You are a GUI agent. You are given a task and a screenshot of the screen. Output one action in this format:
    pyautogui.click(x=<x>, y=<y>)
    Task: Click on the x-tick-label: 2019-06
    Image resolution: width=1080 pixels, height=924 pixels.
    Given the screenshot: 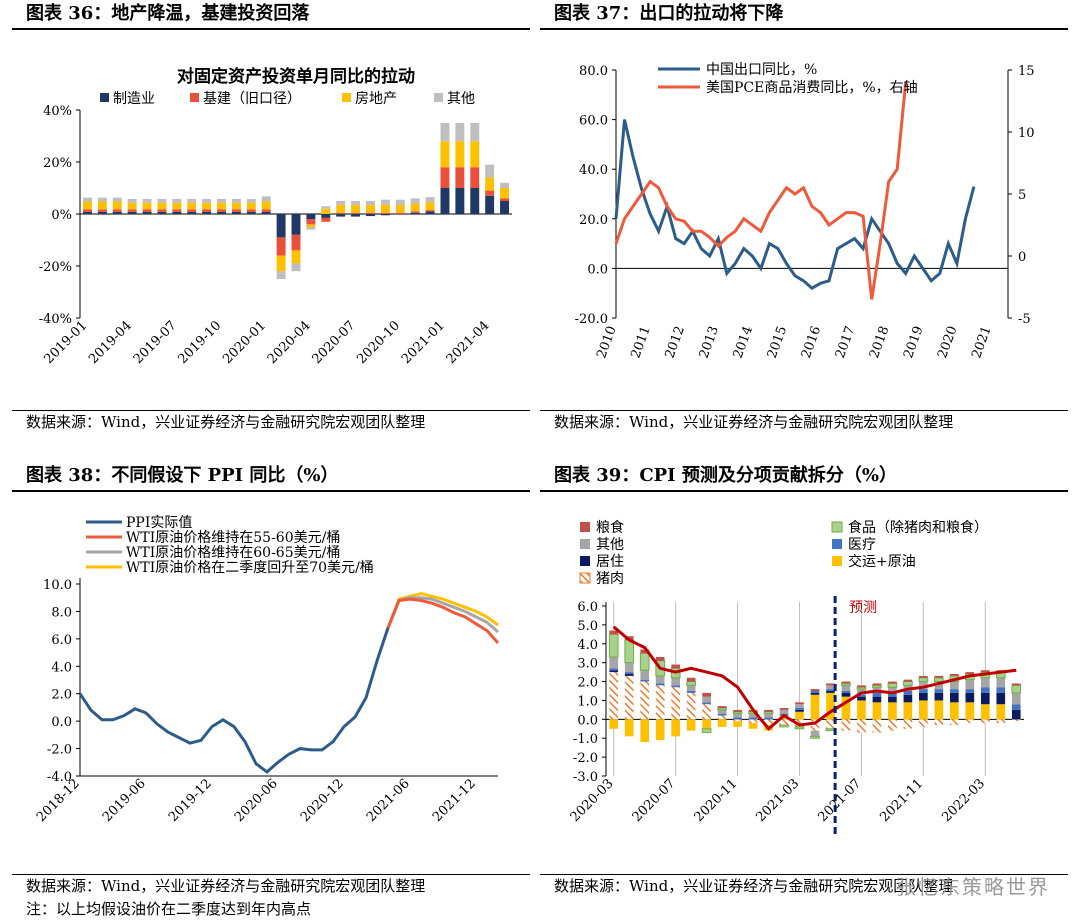 What is the action you would take?
    pyautogui.click(x=124, y=800)
    